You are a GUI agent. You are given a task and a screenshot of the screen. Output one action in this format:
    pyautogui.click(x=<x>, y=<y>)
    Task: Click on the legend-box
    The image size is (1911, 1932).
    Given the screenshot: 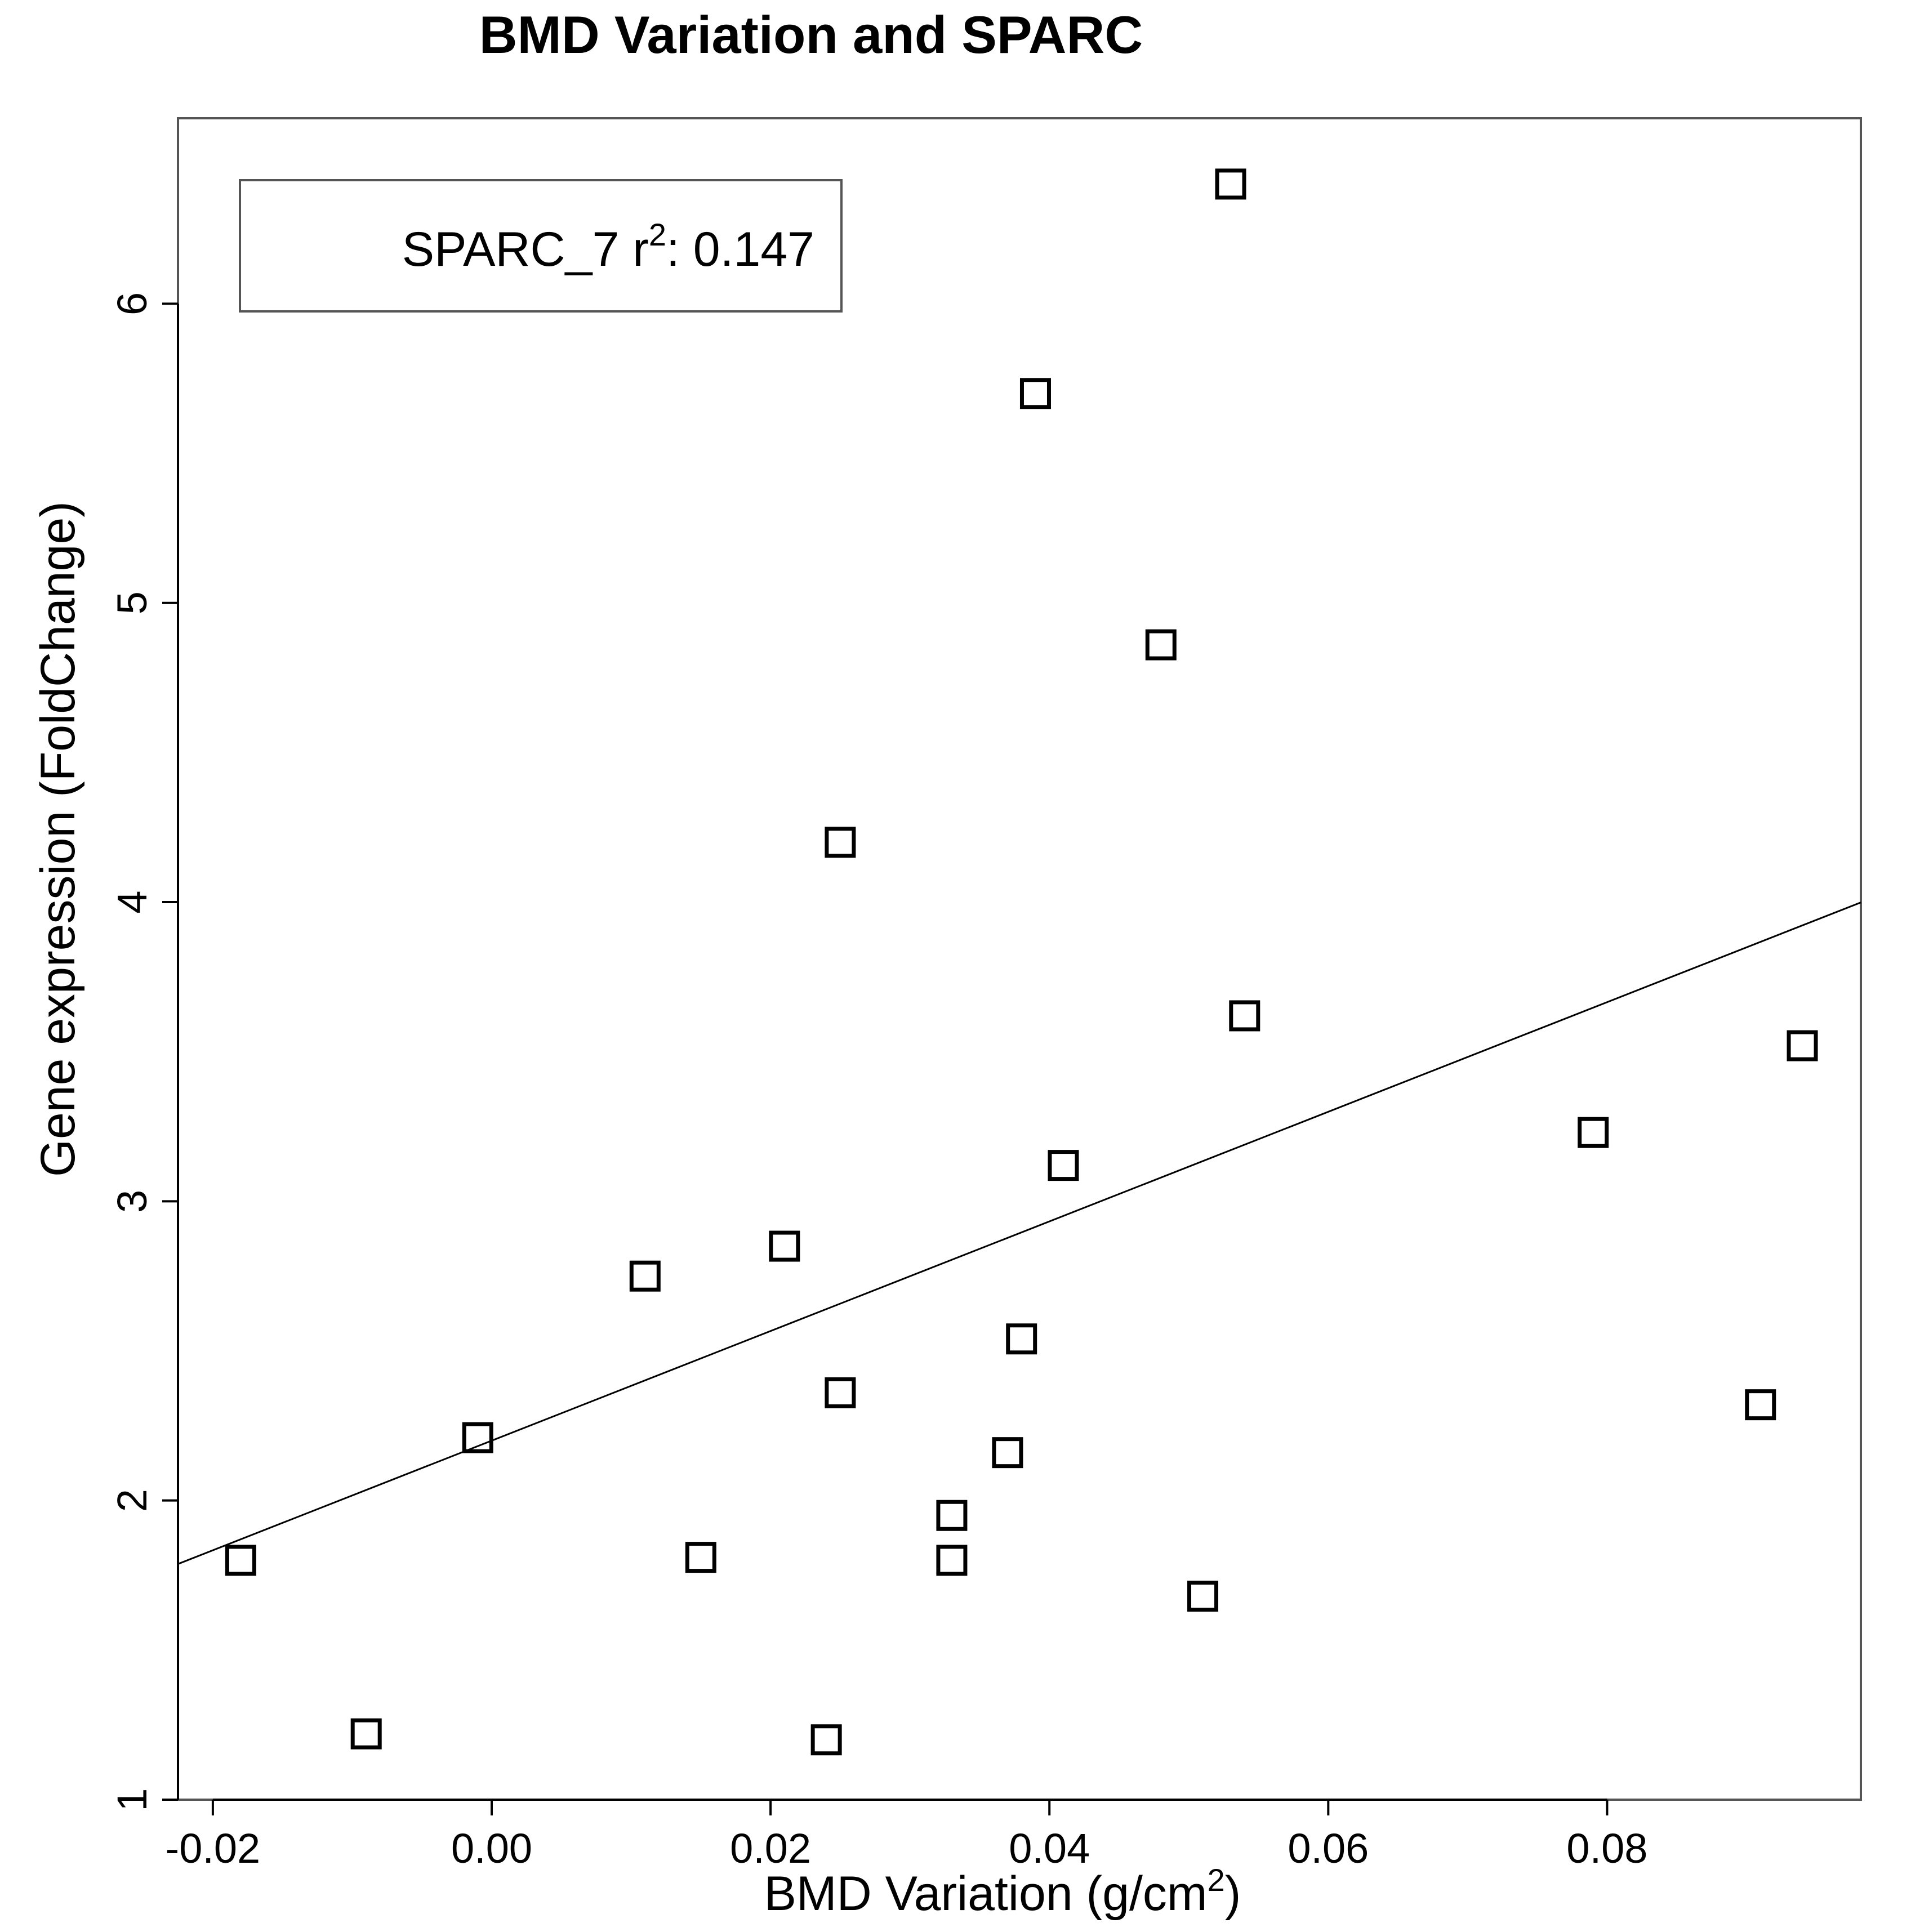 What is the action you would take?
    pyautogui.click(x=541, y=246)
    